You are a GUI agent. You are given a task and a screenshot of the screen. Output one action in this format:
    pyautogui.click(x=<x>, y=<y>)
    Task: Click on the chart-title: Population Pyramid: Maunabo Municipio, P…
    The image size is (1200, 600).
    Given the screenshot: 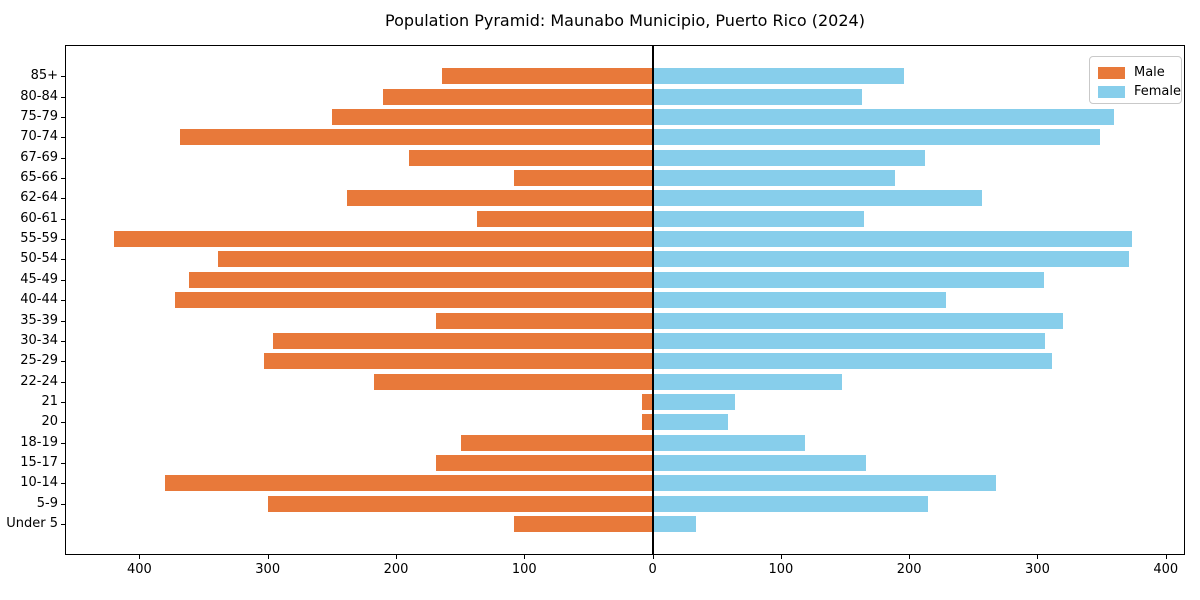 What is the action you would take?
    pyautogui.click(x=625, y=20)
    